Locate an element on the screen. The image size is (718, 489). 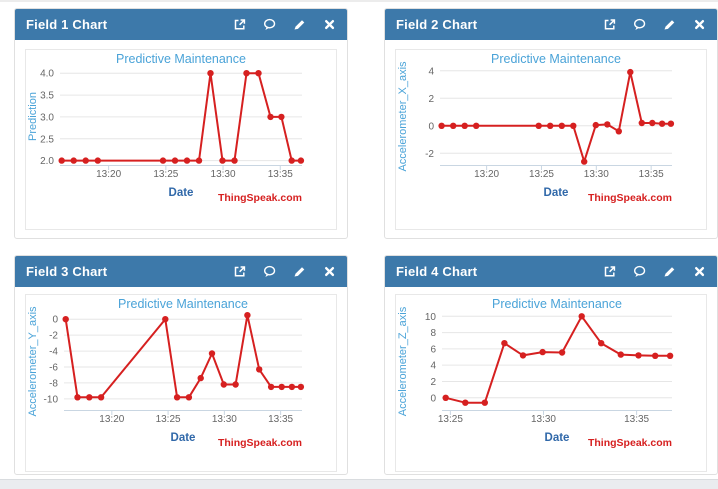
x-tick-label: 13:25 is located at coordinates (450, 419).